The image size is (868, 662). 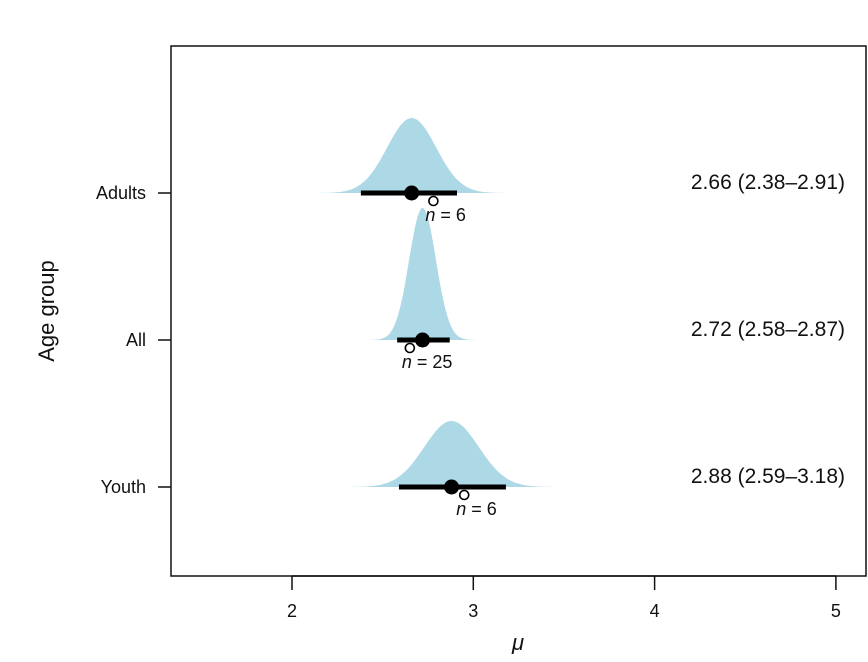 I want to click on density-all, so click(x=422, y=274).